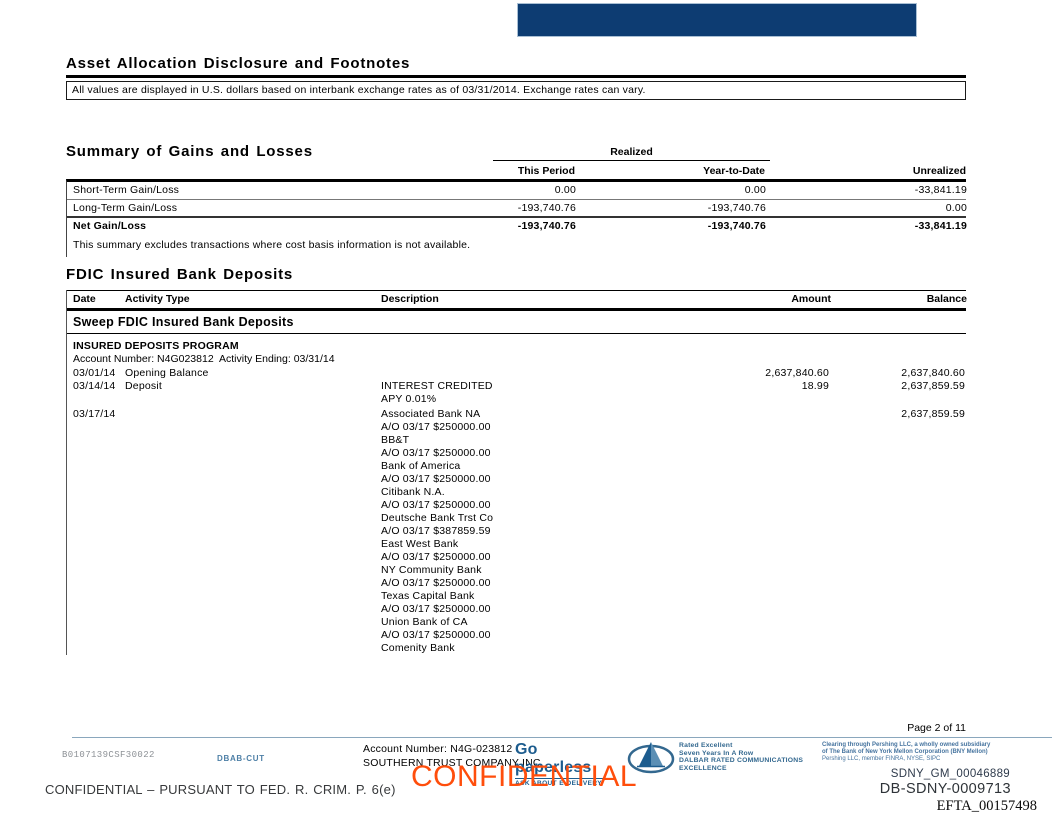  I want to click on gains-col-ytd: Year-to-Date, so click(734, 171).